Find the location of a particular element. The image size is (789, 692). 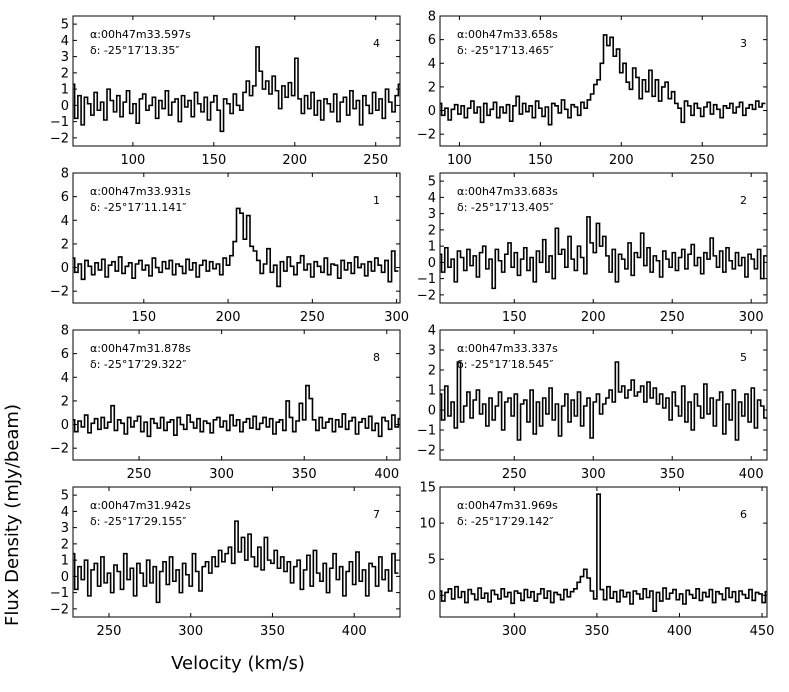

ra-label: α:00h47m33.597s is located at coordinates (140, 34).